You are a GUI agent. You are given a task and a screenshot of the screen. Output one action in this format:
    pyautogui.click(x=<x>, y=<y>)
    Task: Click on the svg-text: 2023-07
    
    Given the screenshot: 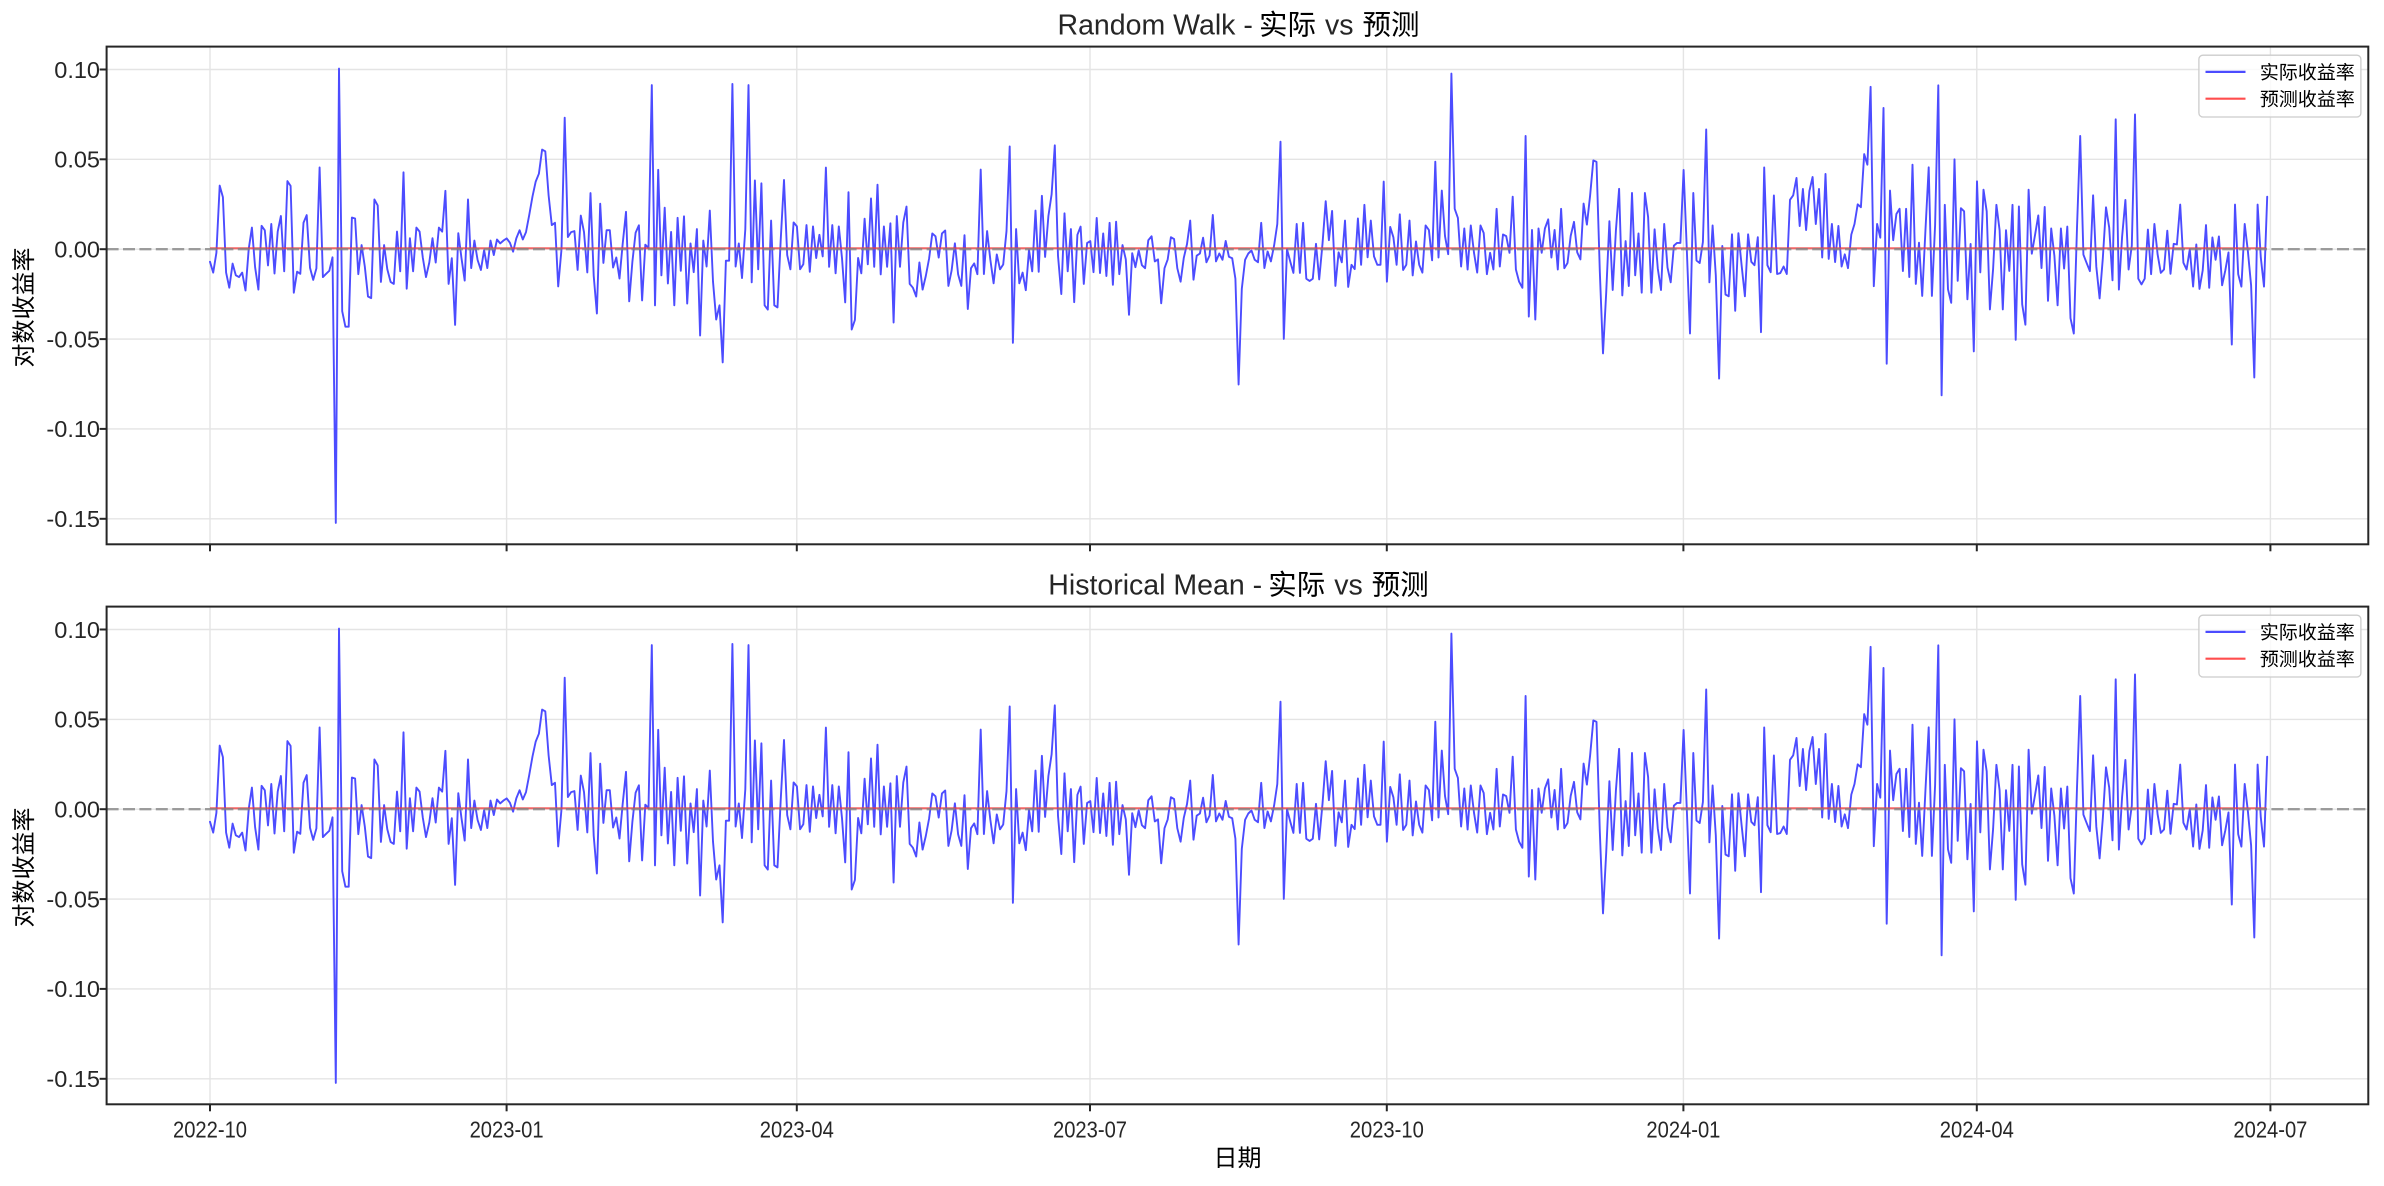 What is the action you would take?
    pyautogui.click(x=1090, y=1130)
    